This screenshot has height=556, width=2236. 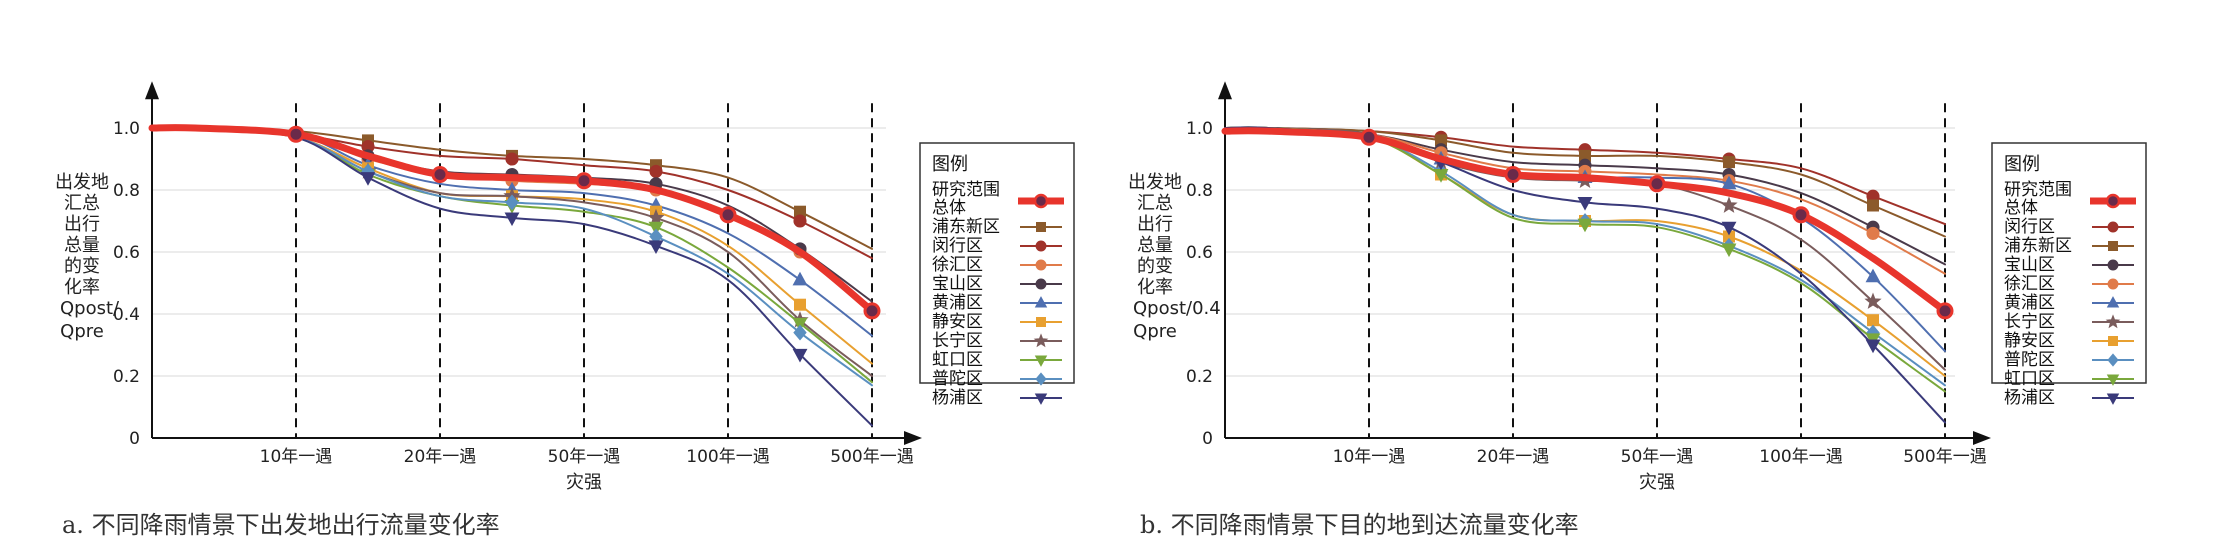 What do you see at coordinates (1225, 90) in the screenshot?
I see `panel-b-y-axis-arrow` at bounding box center [1225, 90].